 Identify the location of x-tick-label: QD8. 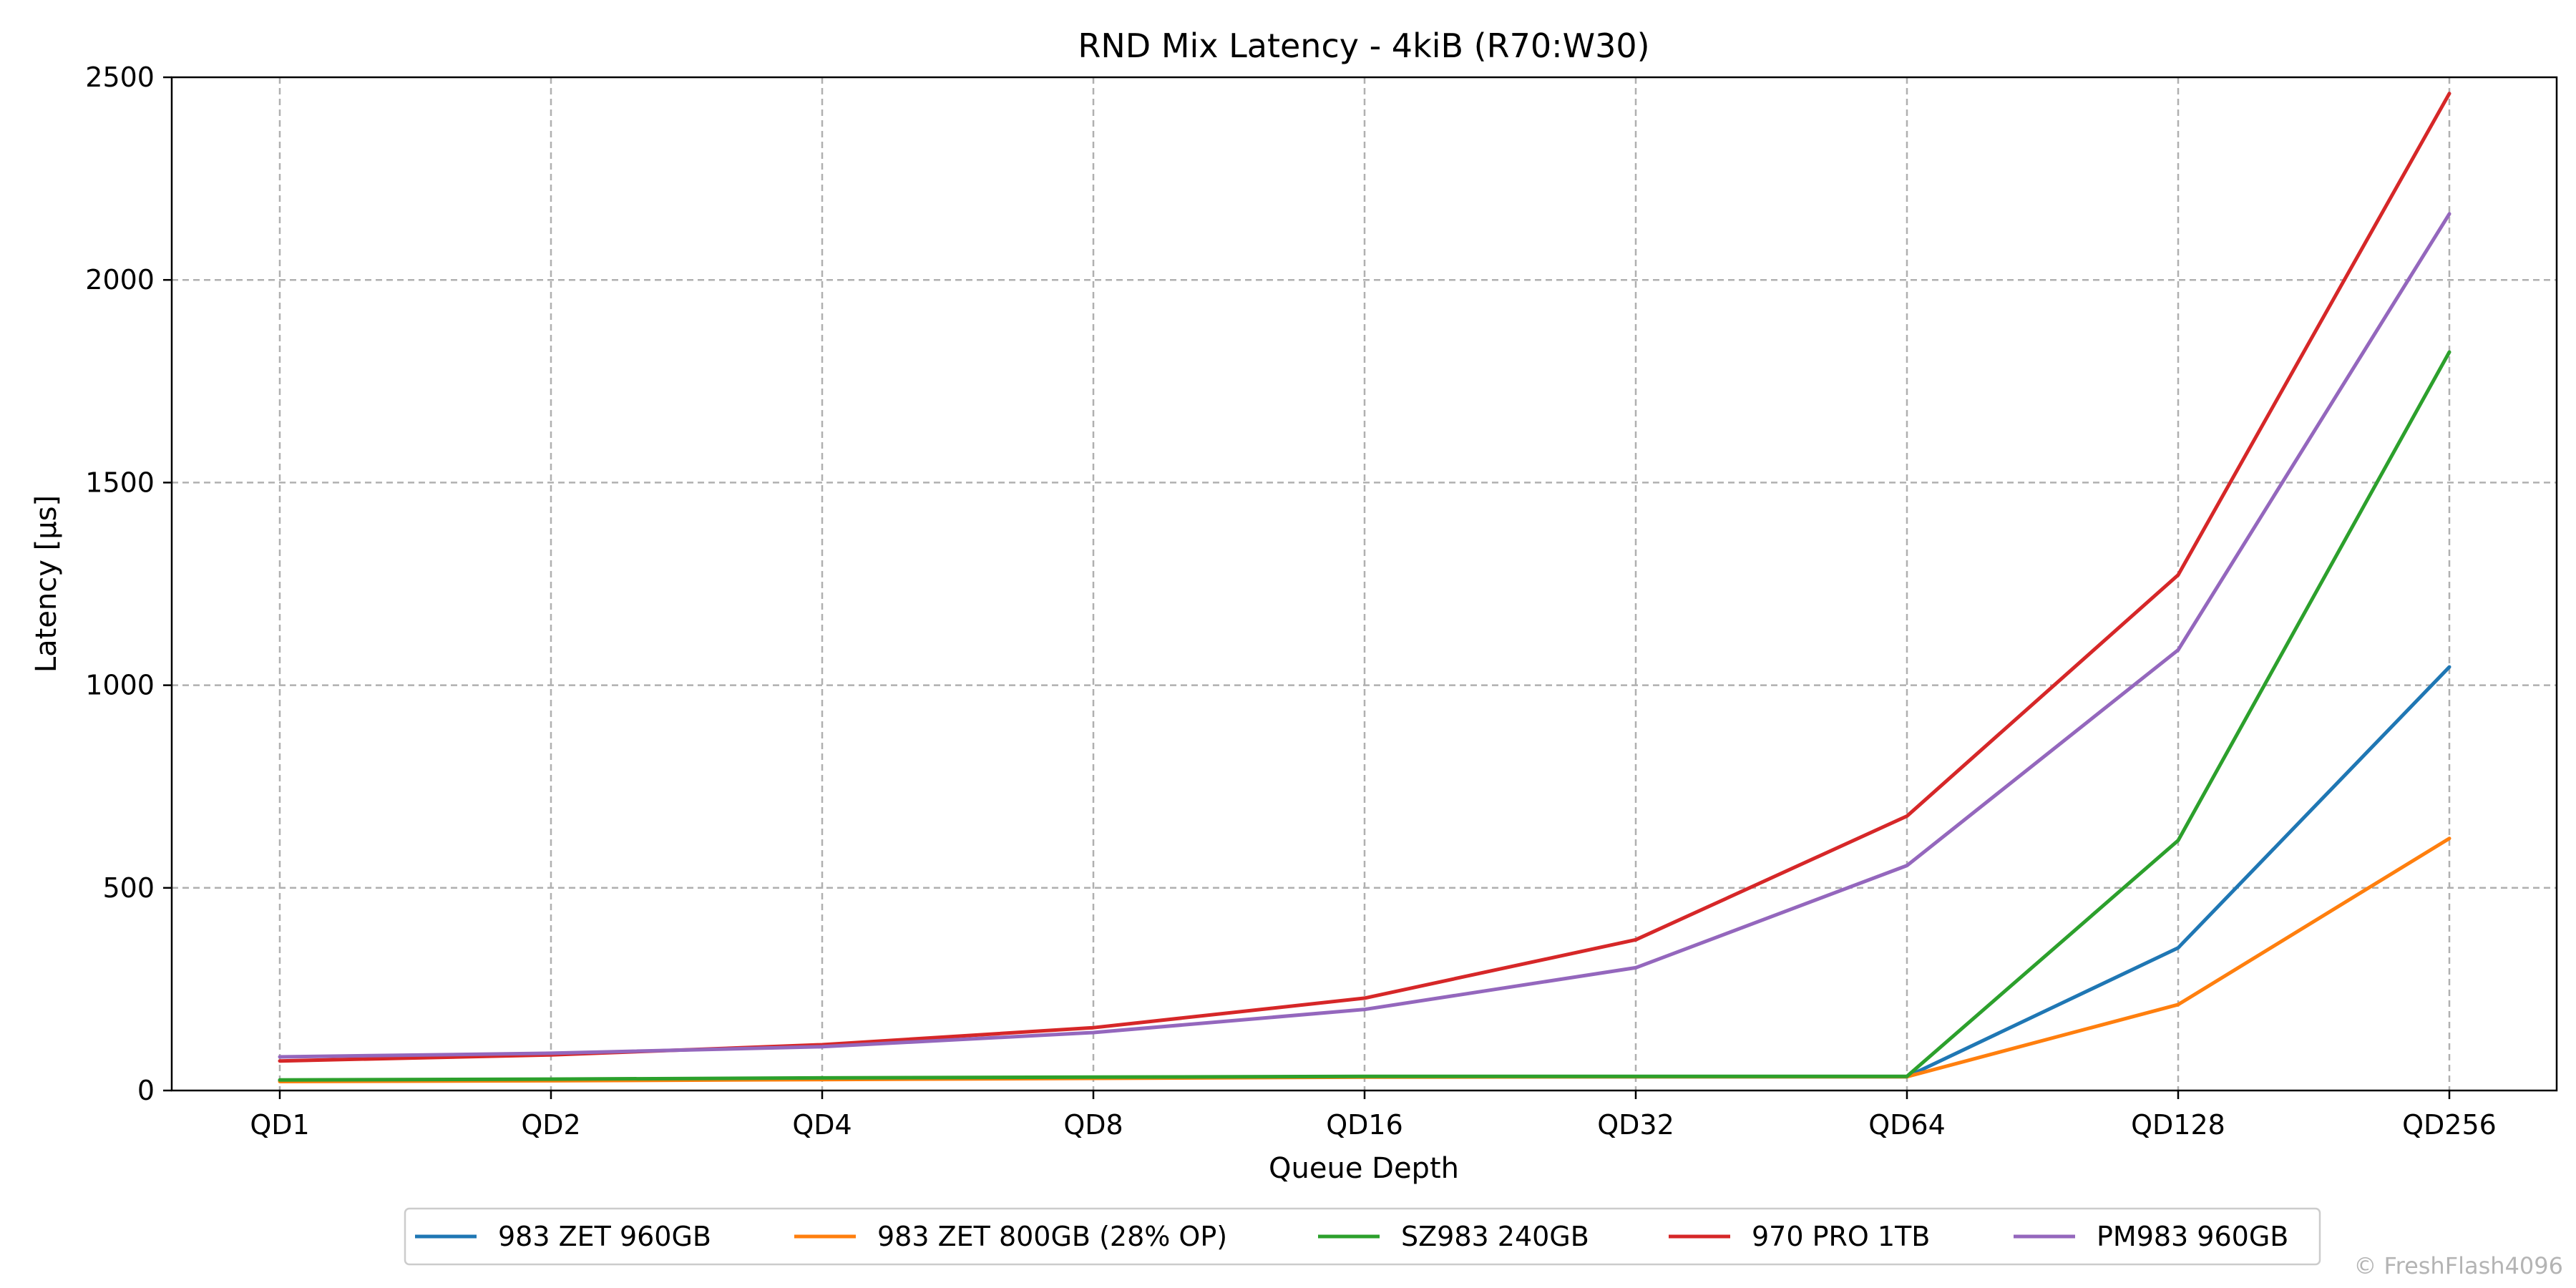
(1093, 1125).